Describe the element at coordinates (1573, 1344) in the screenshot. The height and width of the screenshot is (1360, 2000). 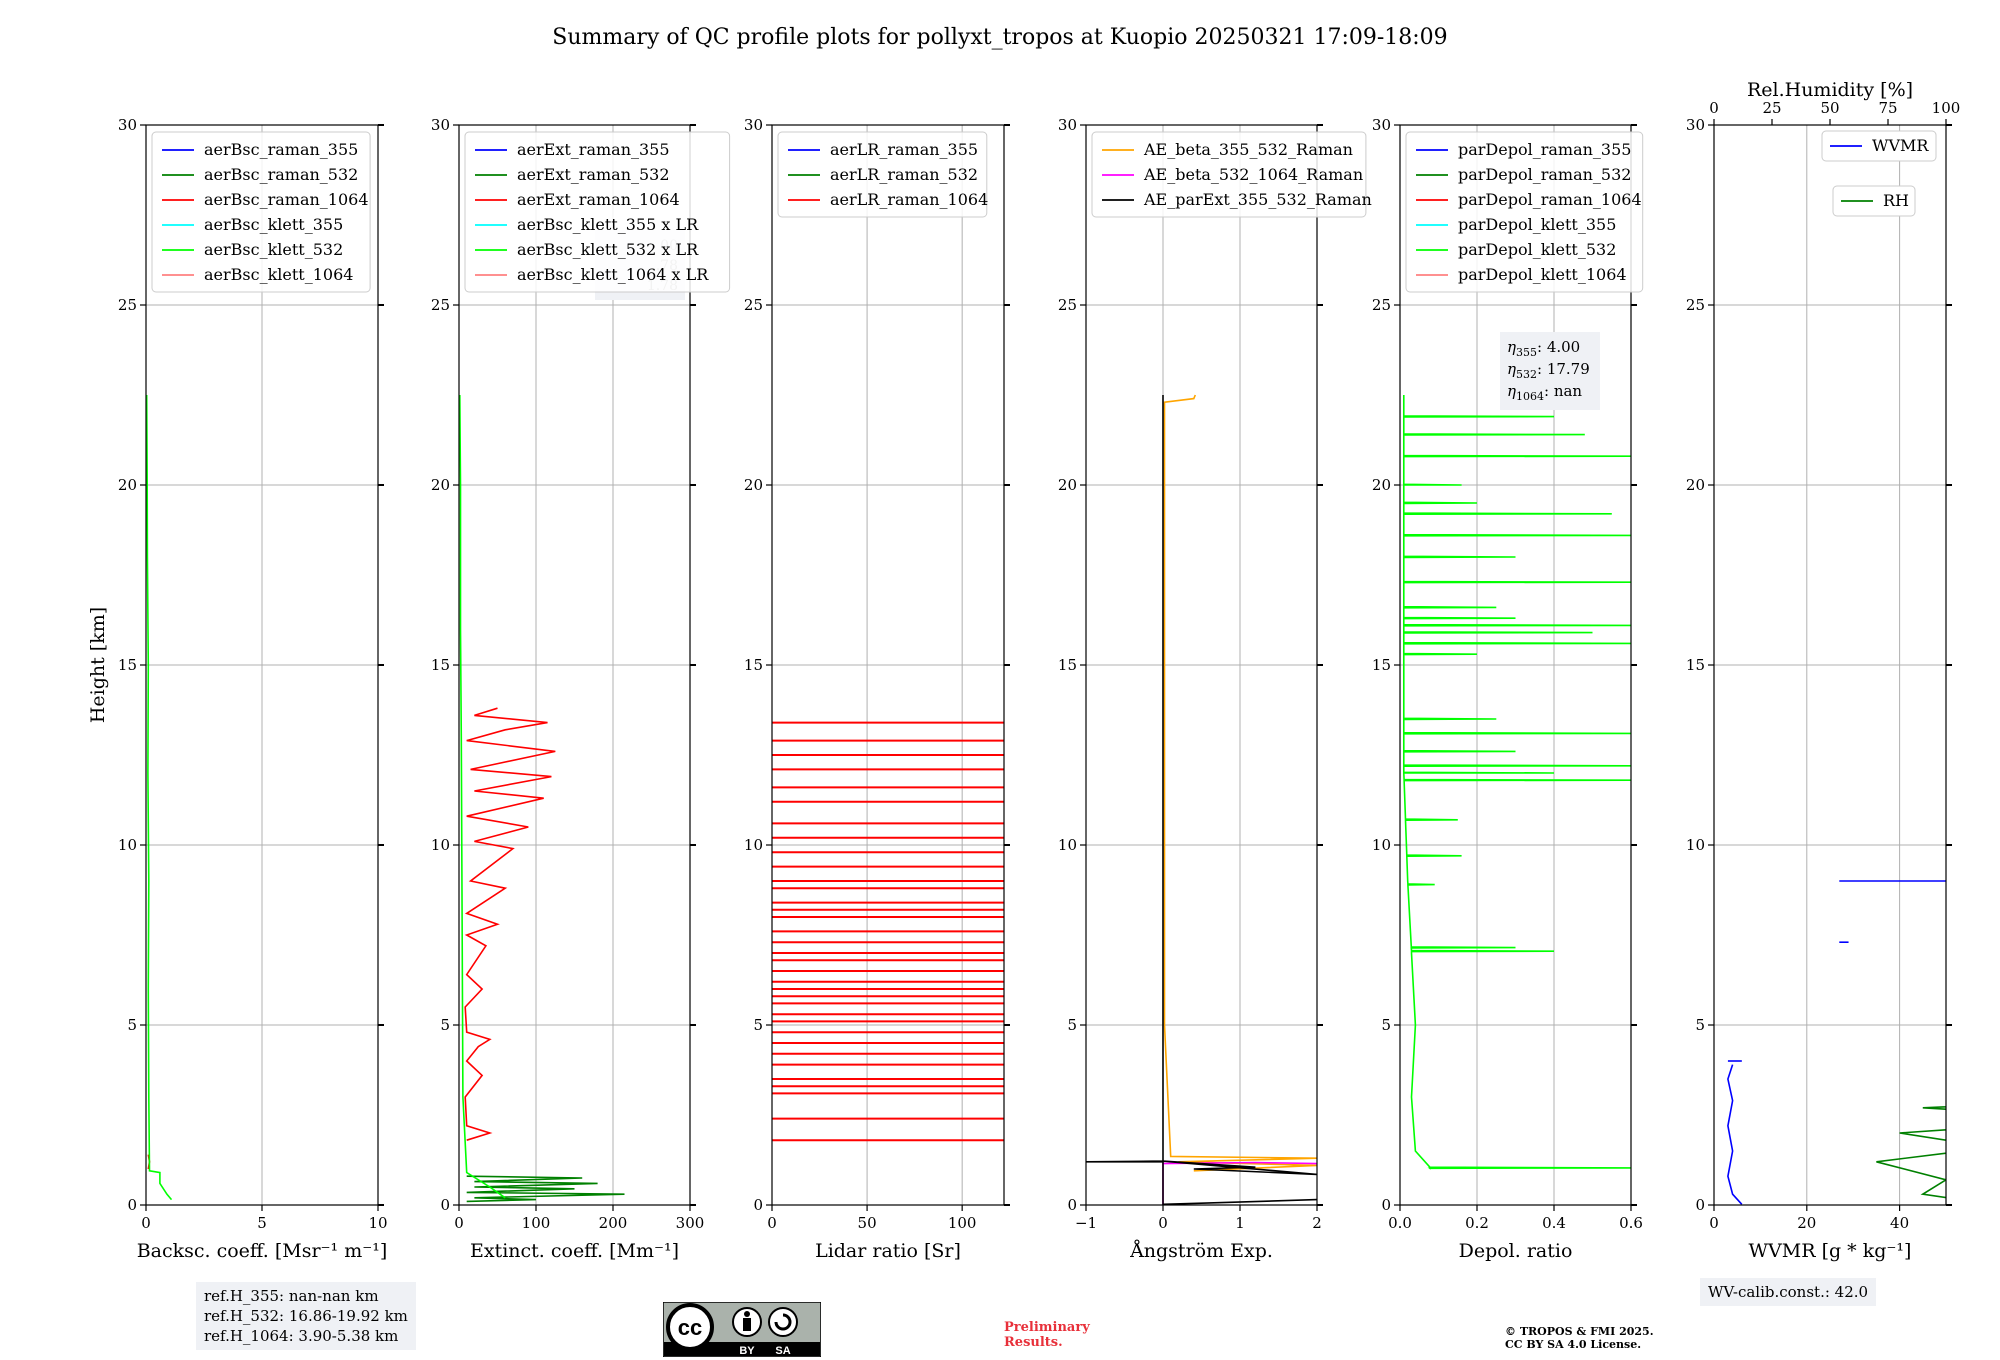
I see `copyright-line-2: CC BY SA 4.0 License.` at that location.